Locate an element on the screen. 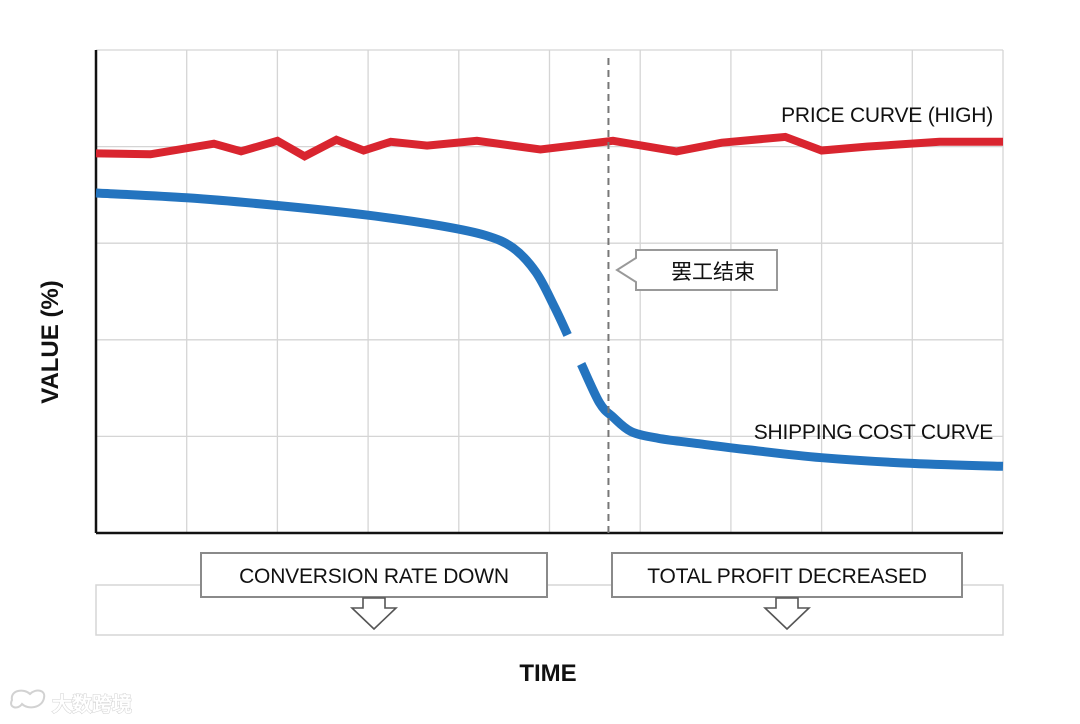  legend-price-curve: PRICE CURVE (HIGH) is located at coordinates (887, 115).